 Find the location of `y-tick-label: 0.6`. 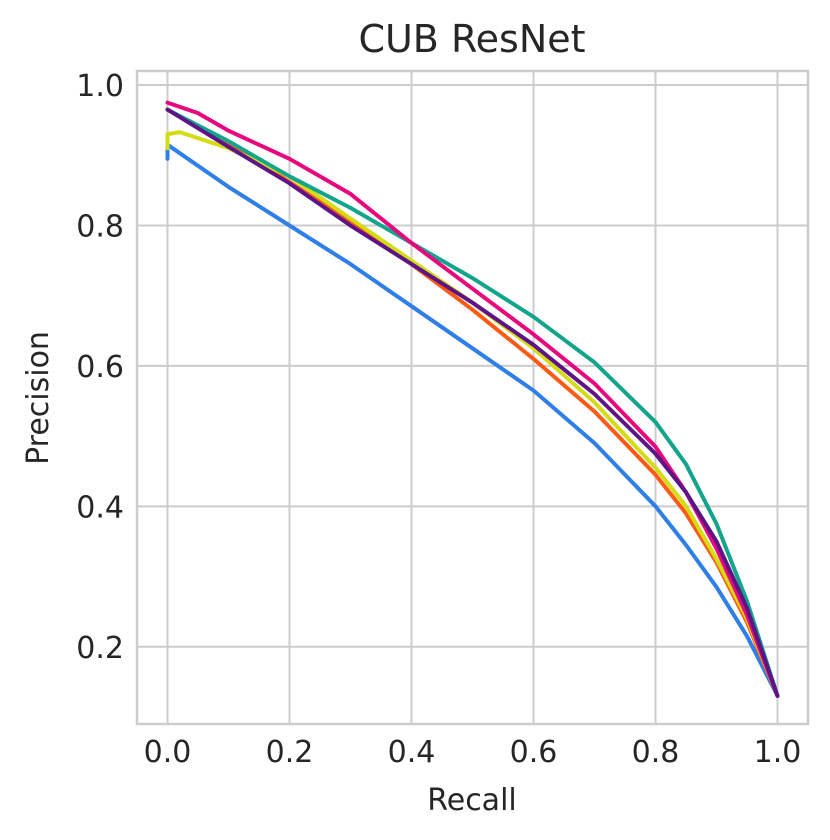

y-tick-label: 0.6 is located at coordinates (100, 367).